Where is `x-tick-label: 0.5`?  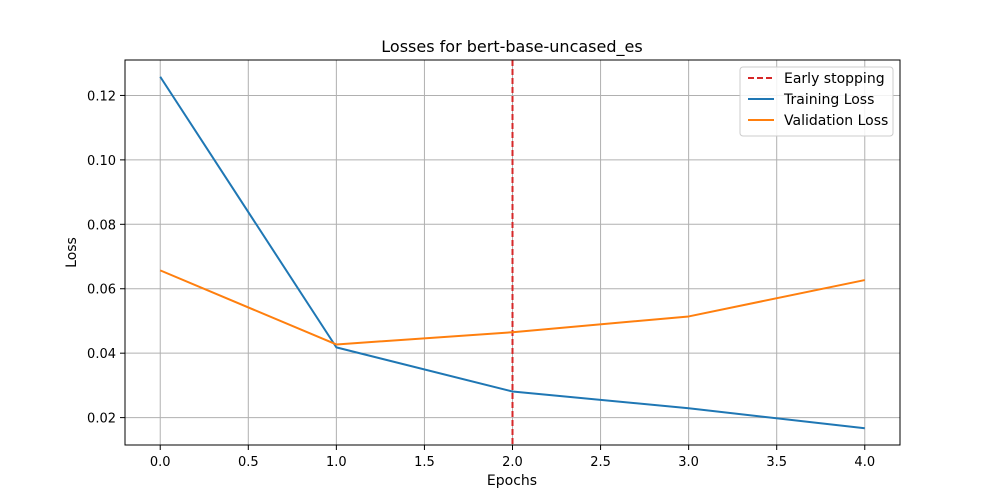 x-tick-label: 0.5 is located at coordinates (248, 462).